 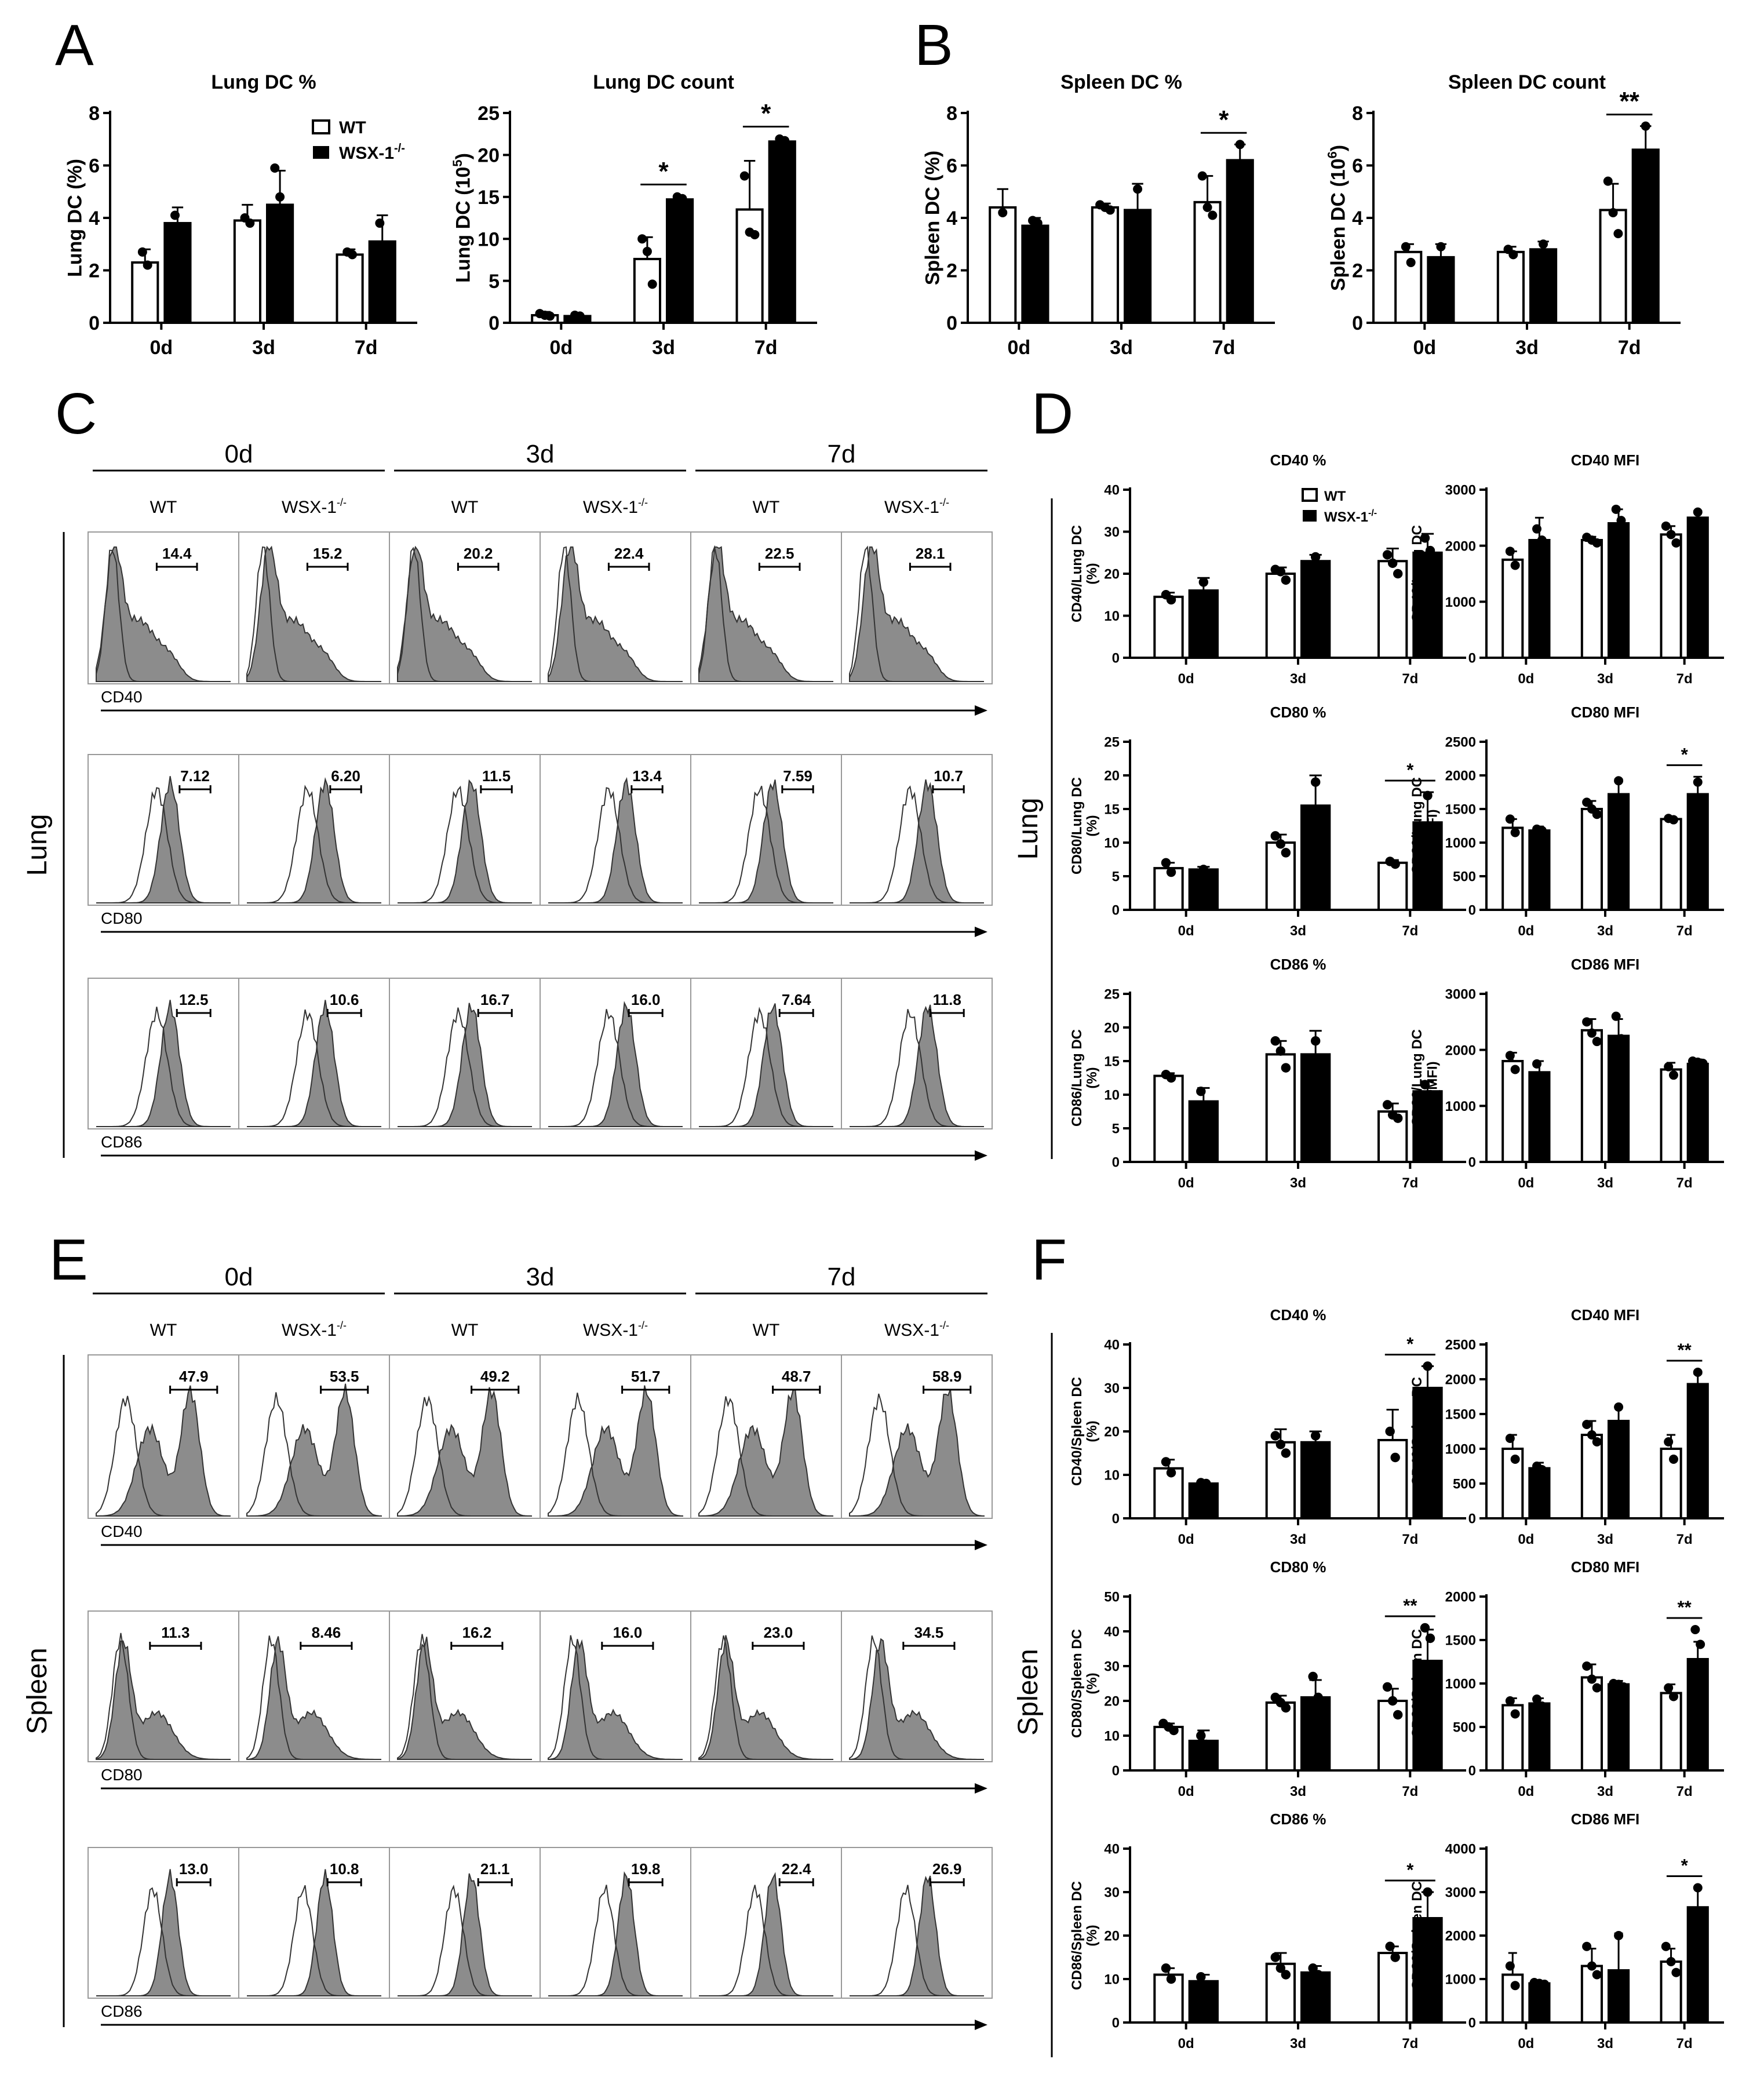 What do you see at coordinates (947, 1376) in the screenshot?
I see `gate-percentage: 58.9` at bounding box center [947, 1376].